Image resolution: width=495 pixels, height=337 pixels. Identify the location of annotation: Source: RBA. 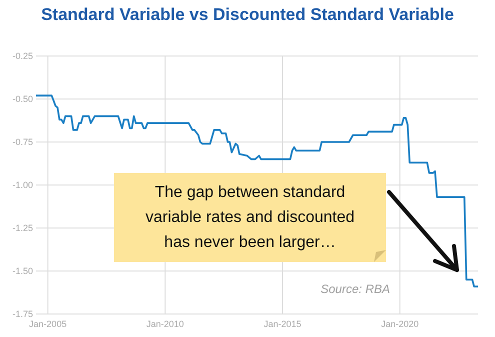
(355, 289).